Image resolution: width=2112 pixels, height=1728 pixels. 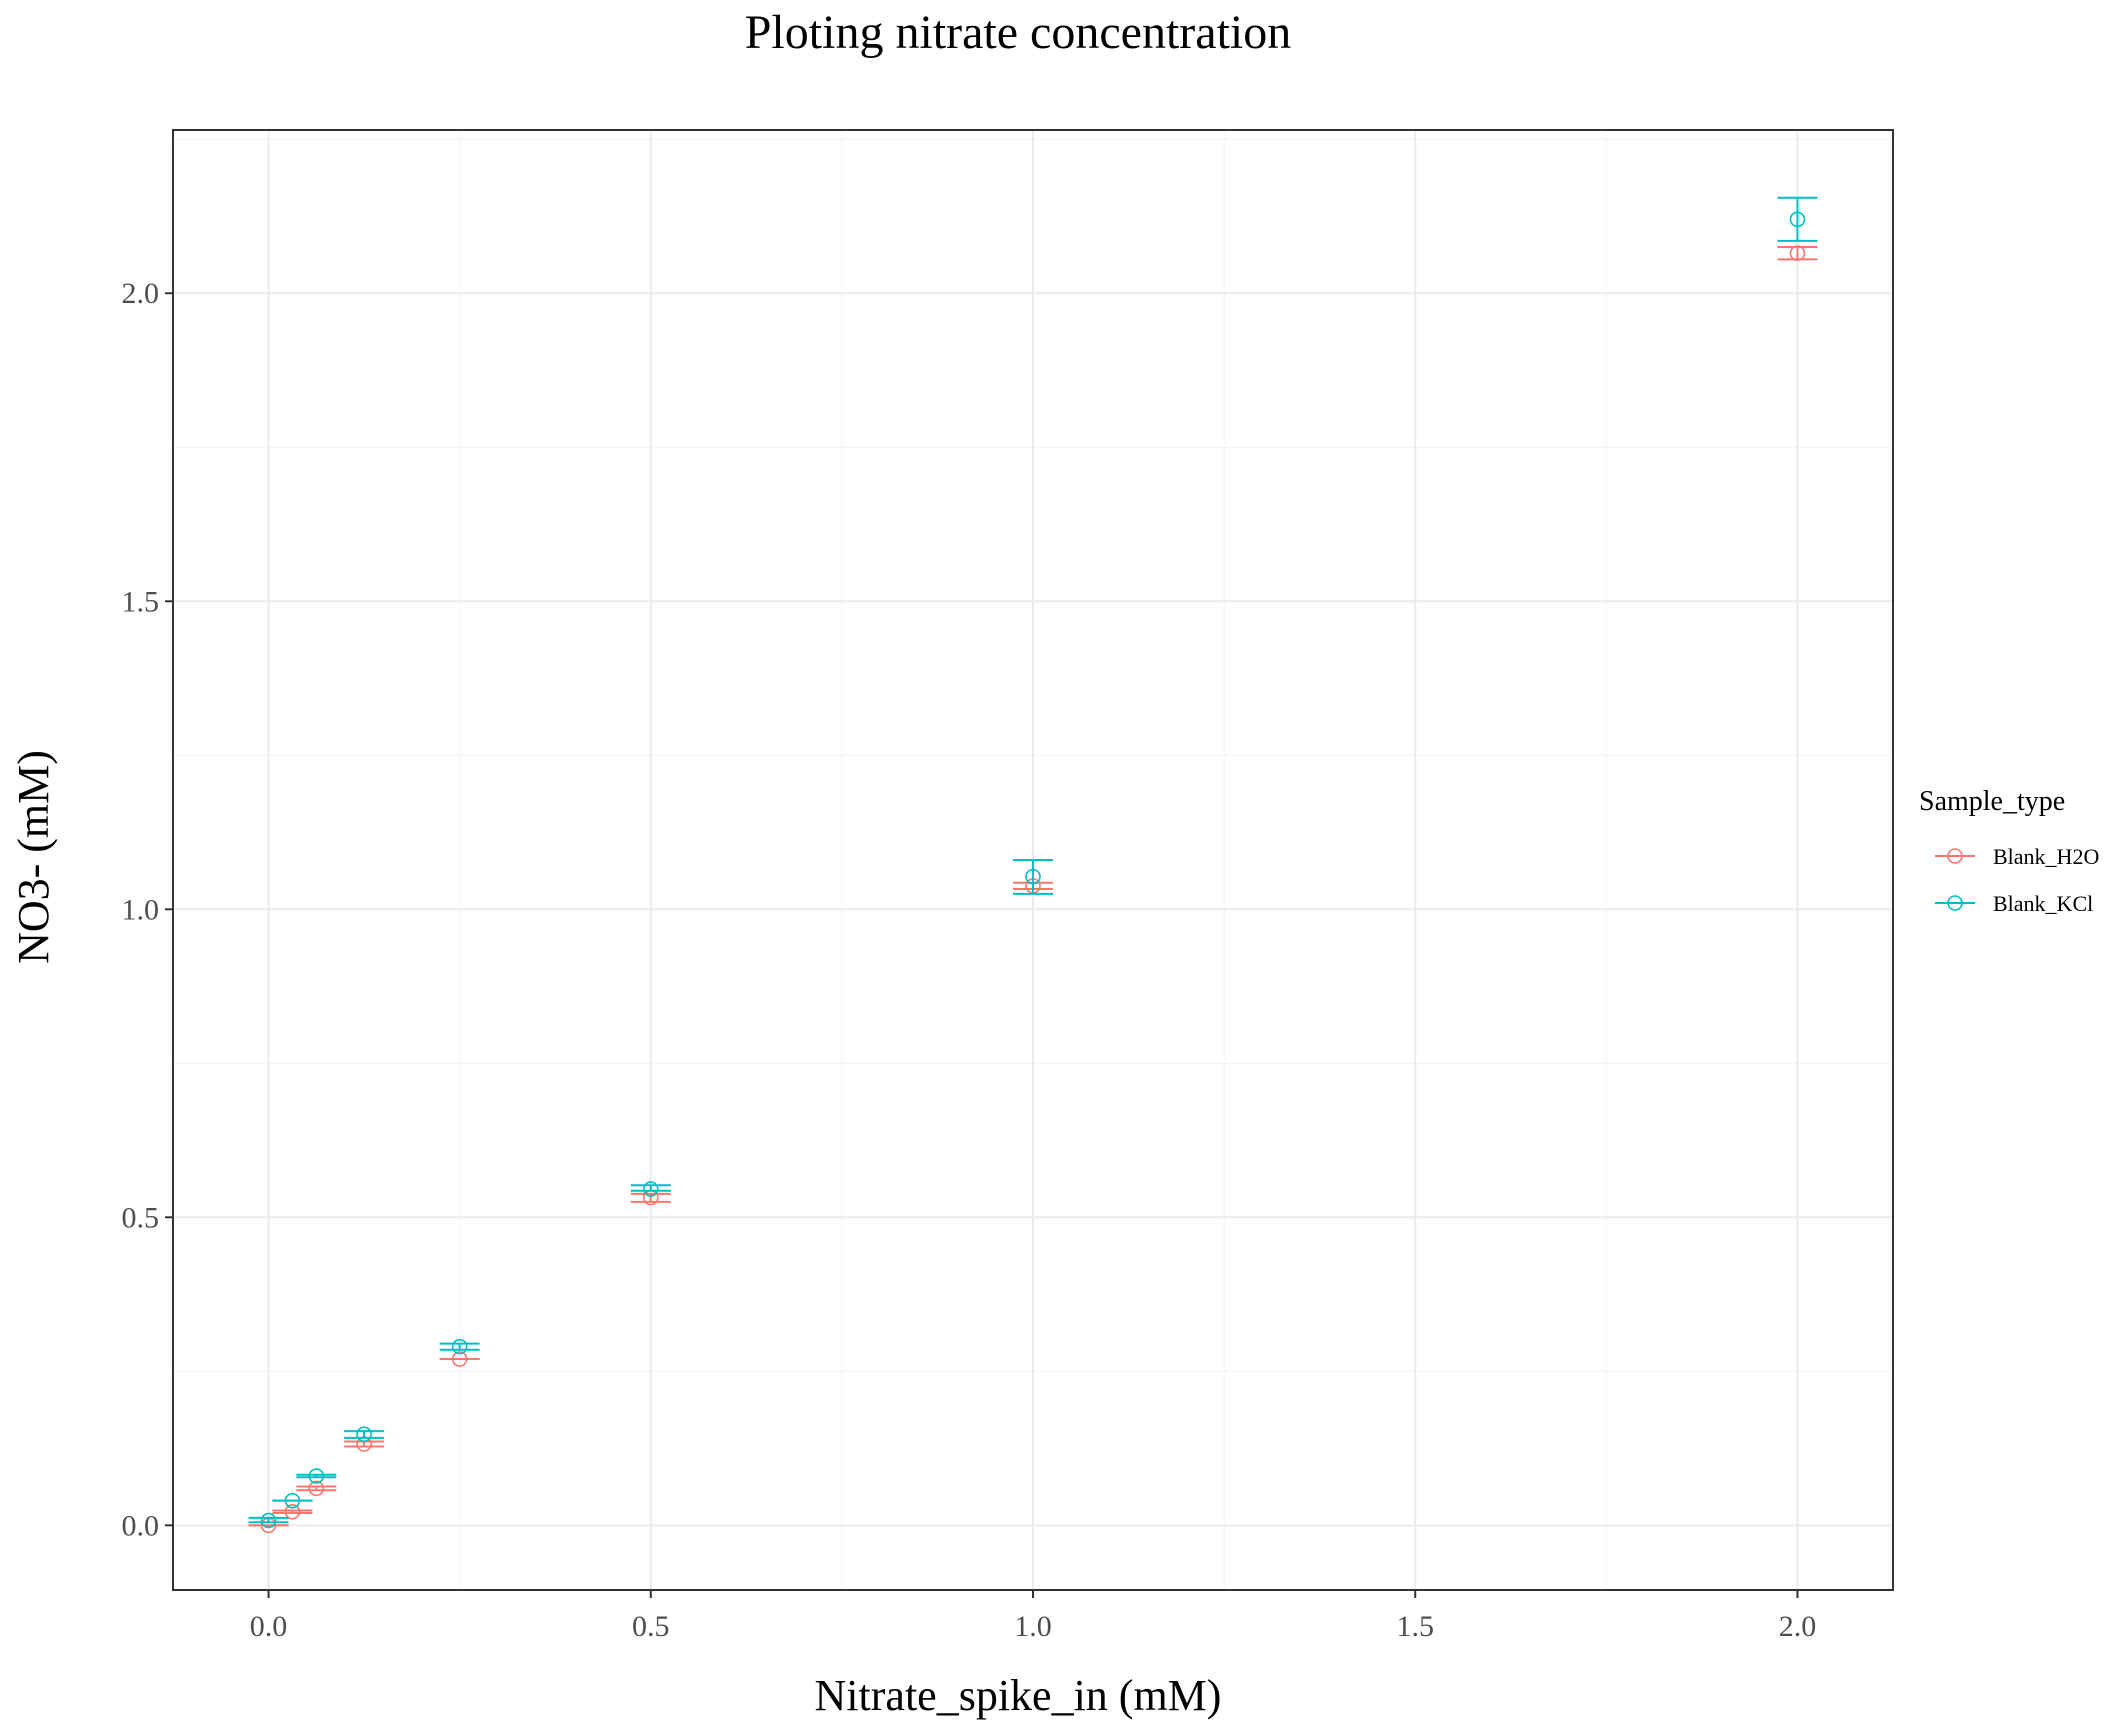 What do you see at coordinates (651, 1626) in the screenshot?
I see `x-tick-label: 0.5` at bounding box center [651, 1626].